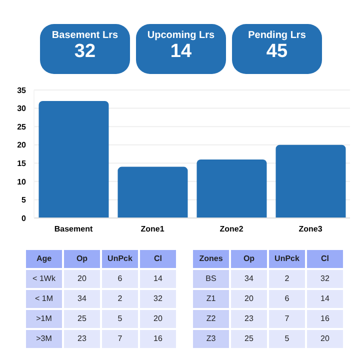 The image size is (364, 364). Describe the element at coordinates (44, 299) in the screenshot. I see `y-tick-label: < 1M` at that location.